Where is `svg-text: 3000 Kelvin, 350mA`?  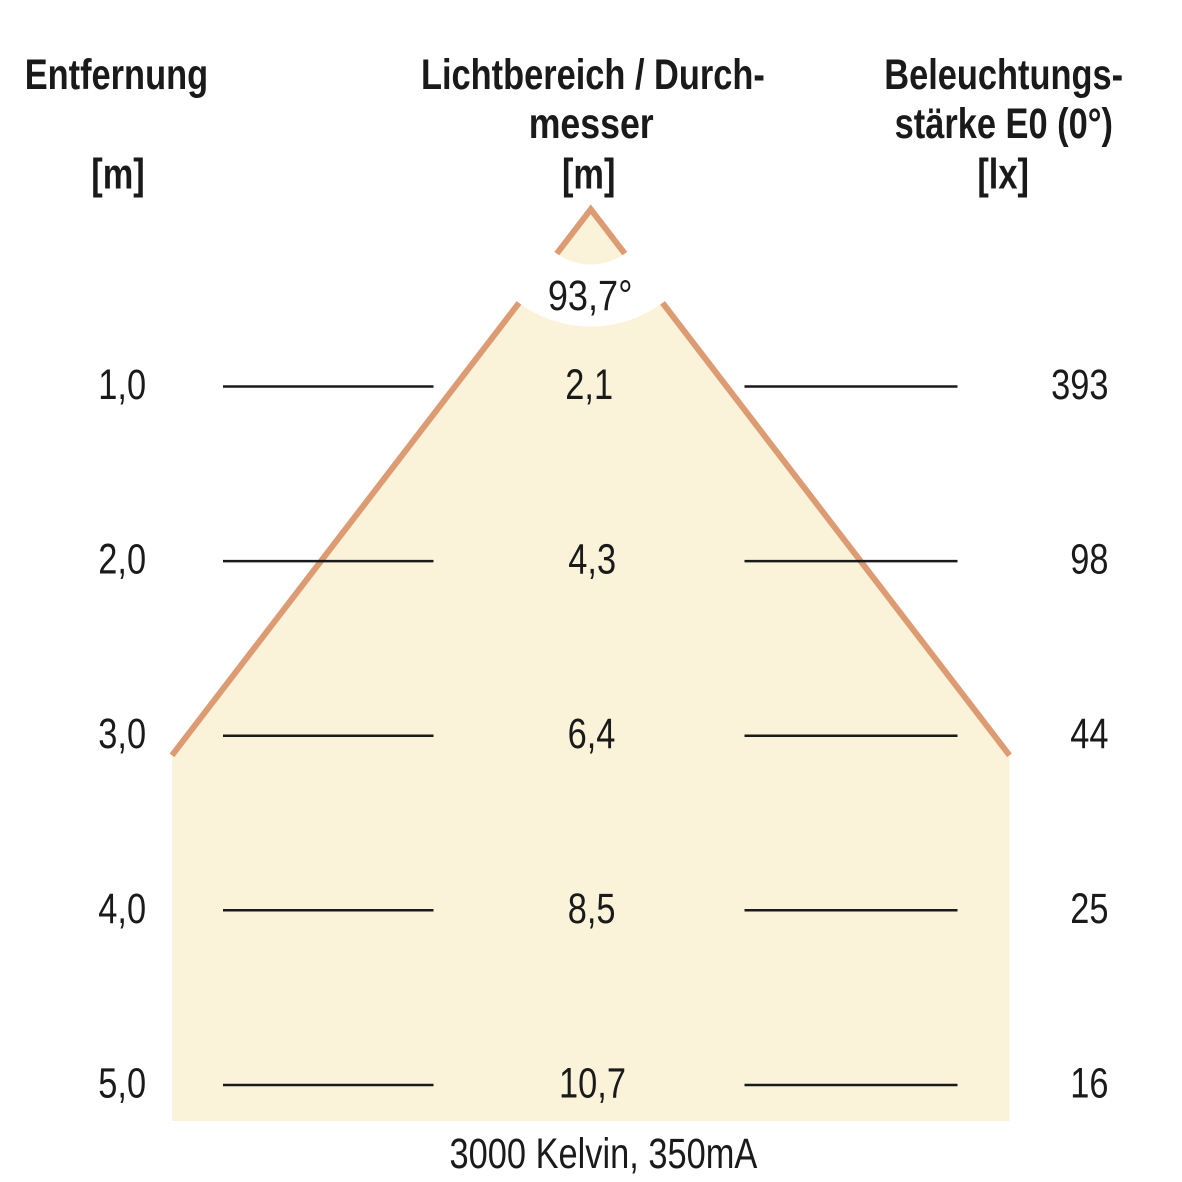 svg-text: 3000 Kelvin, 350mA is located at coordinates (604, 1153).